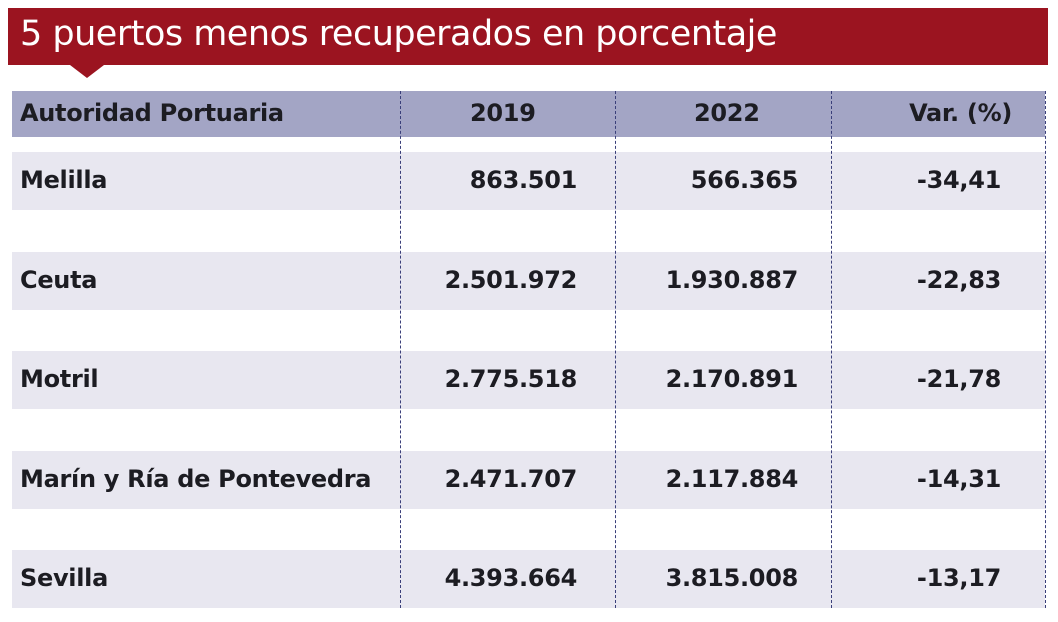  I want to click on header-2022: 2022, so click(727, 113).